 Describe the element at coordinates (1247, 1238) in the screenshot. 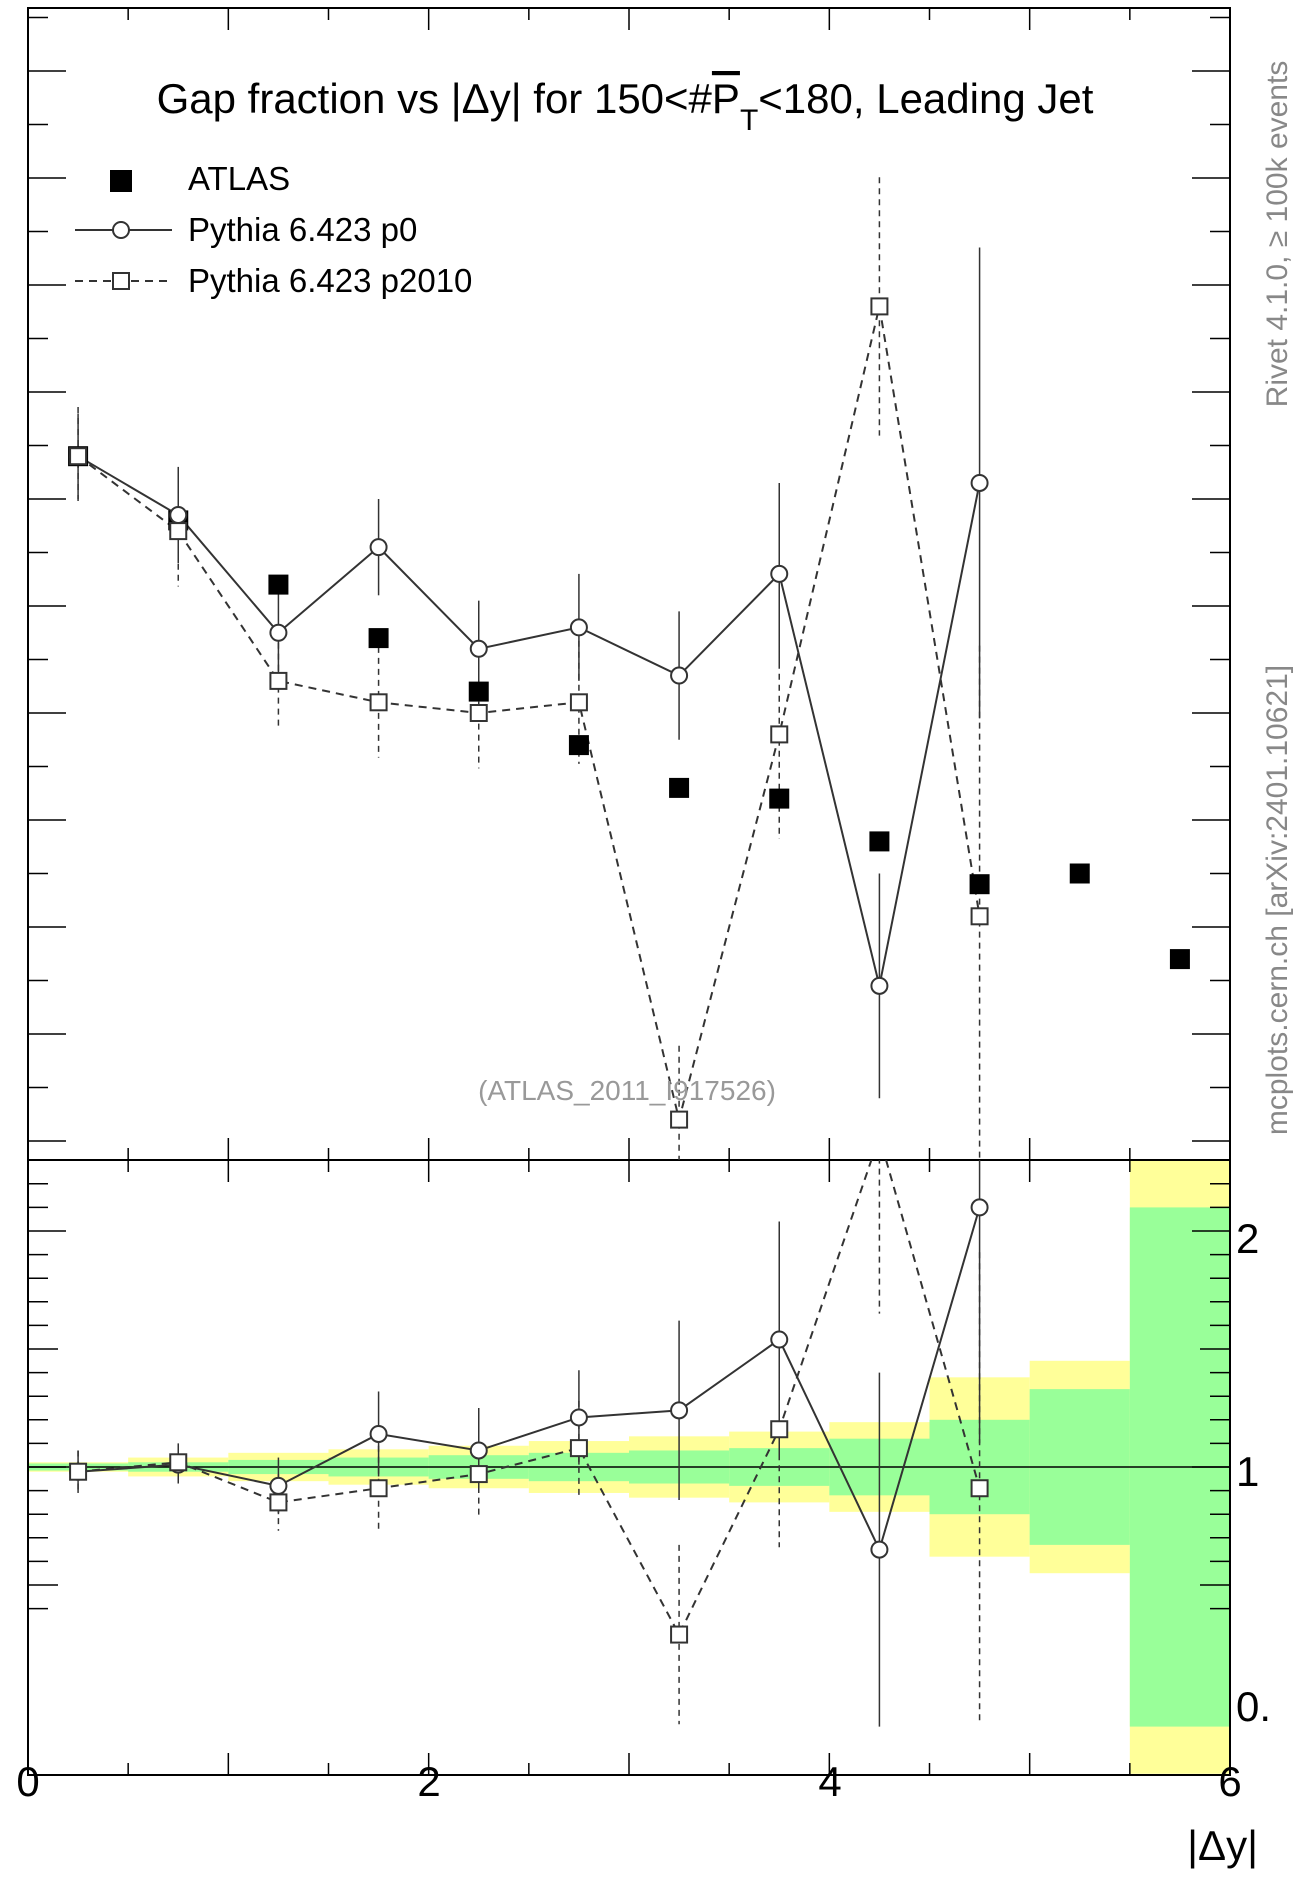

I see `ratio-tick-label-2: 2` at that location.